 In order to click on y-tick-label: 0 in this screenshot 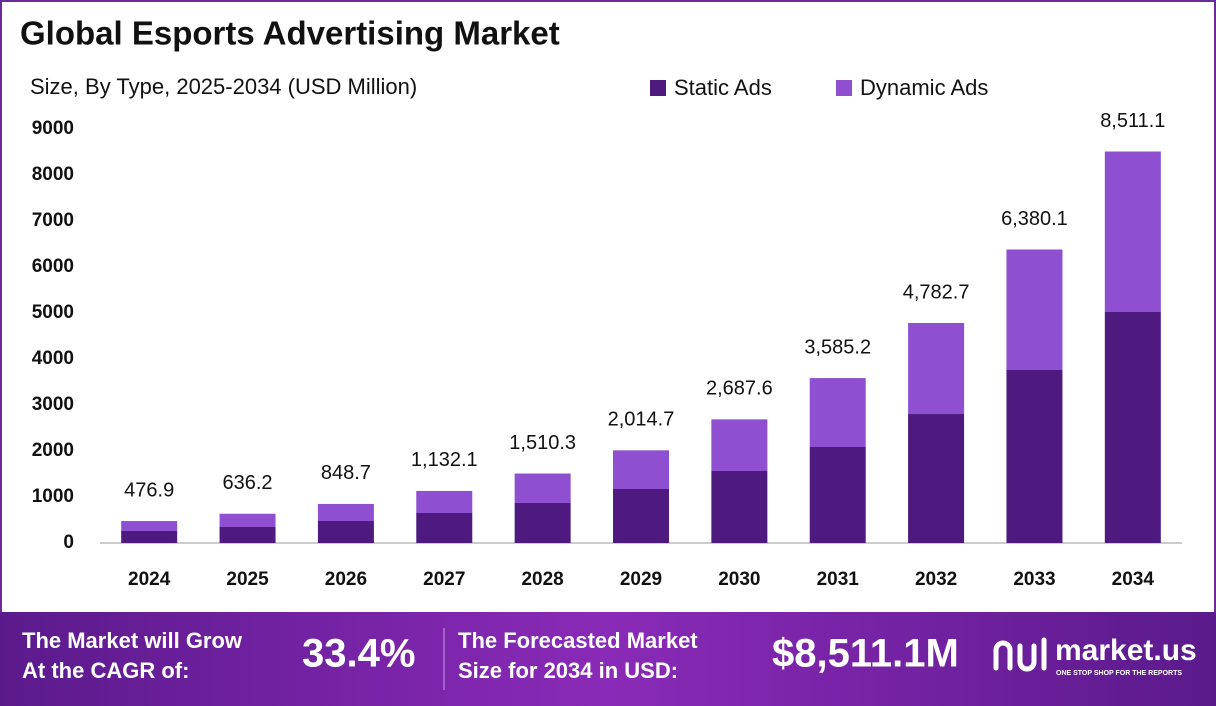, I will do `click(68, 542)`.